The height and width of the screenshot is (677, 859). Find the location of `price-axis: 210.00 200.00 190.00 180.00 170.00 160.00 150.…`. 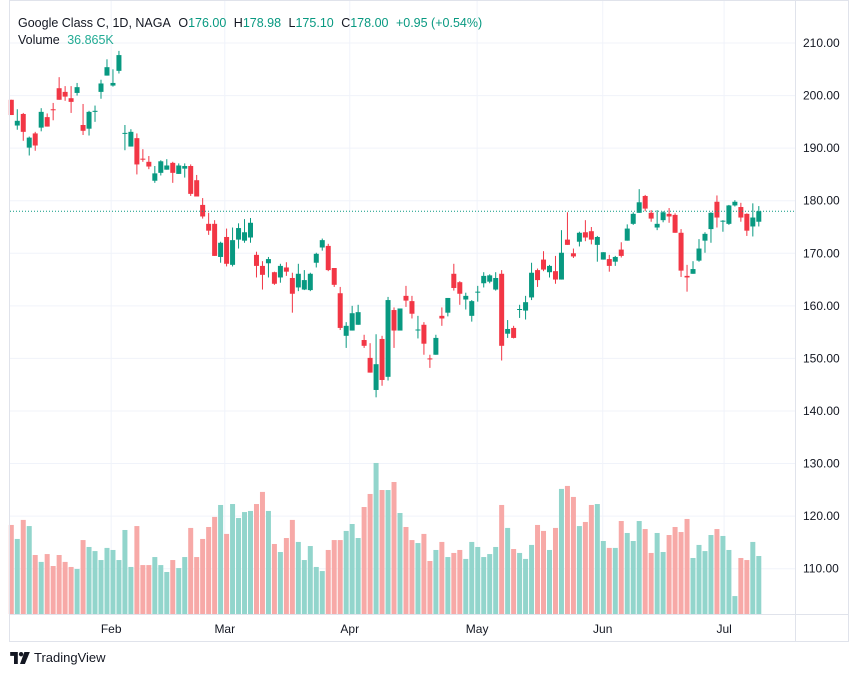

price-axis: 210.00 200.00 190.00 180.00 170.00 160.00 150.… is located at coordinates (821, 306).